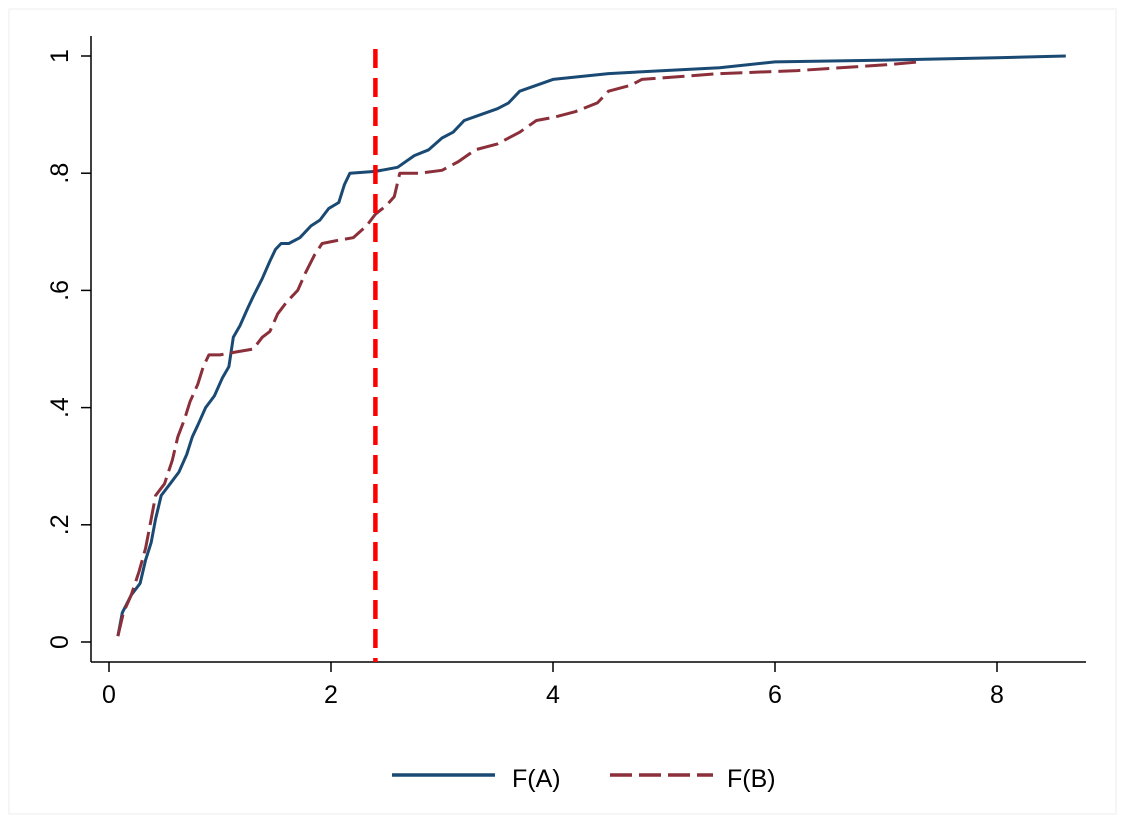  Describe the element at coordinates (60, 524) in the screenshot. I see `y-tick-label: .2` at that location.